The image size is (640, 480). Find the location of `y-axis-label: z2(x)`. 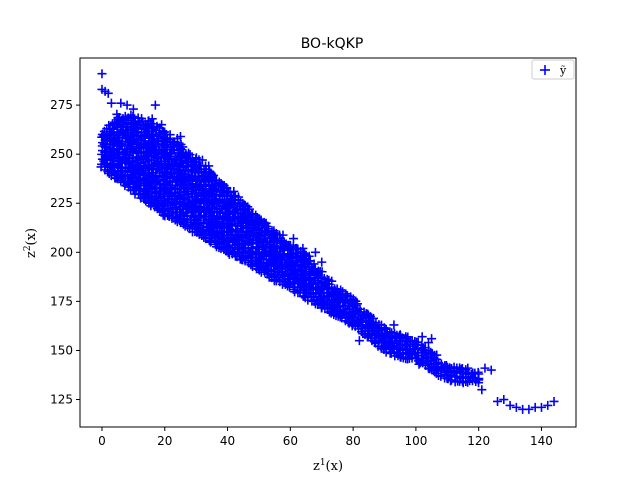

y-axis-label: z2(x) is located at coordinates (31, 243).